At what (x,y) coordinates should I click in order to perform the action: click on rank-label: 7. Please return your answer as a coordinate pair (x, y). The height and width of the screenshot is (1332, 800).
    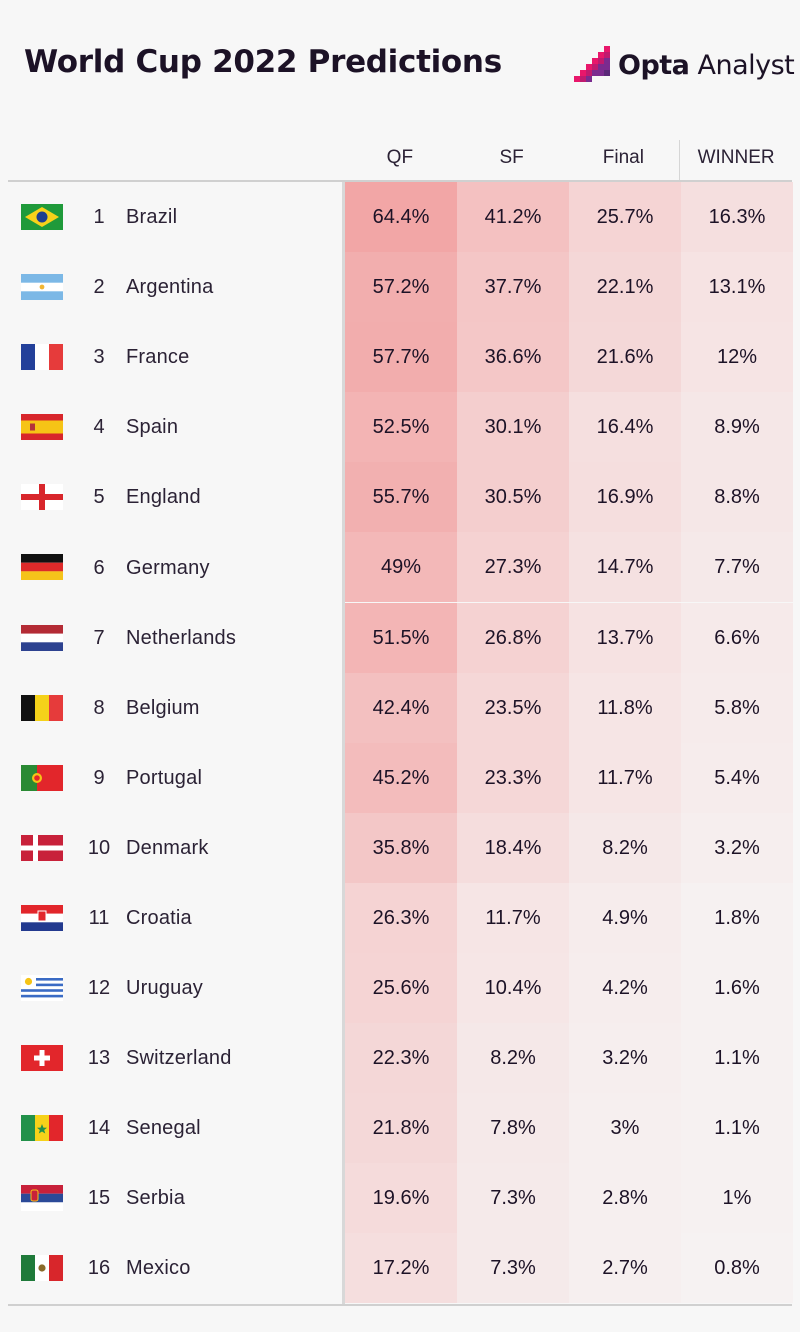
    Looking at the image, I should click on (99, 637).